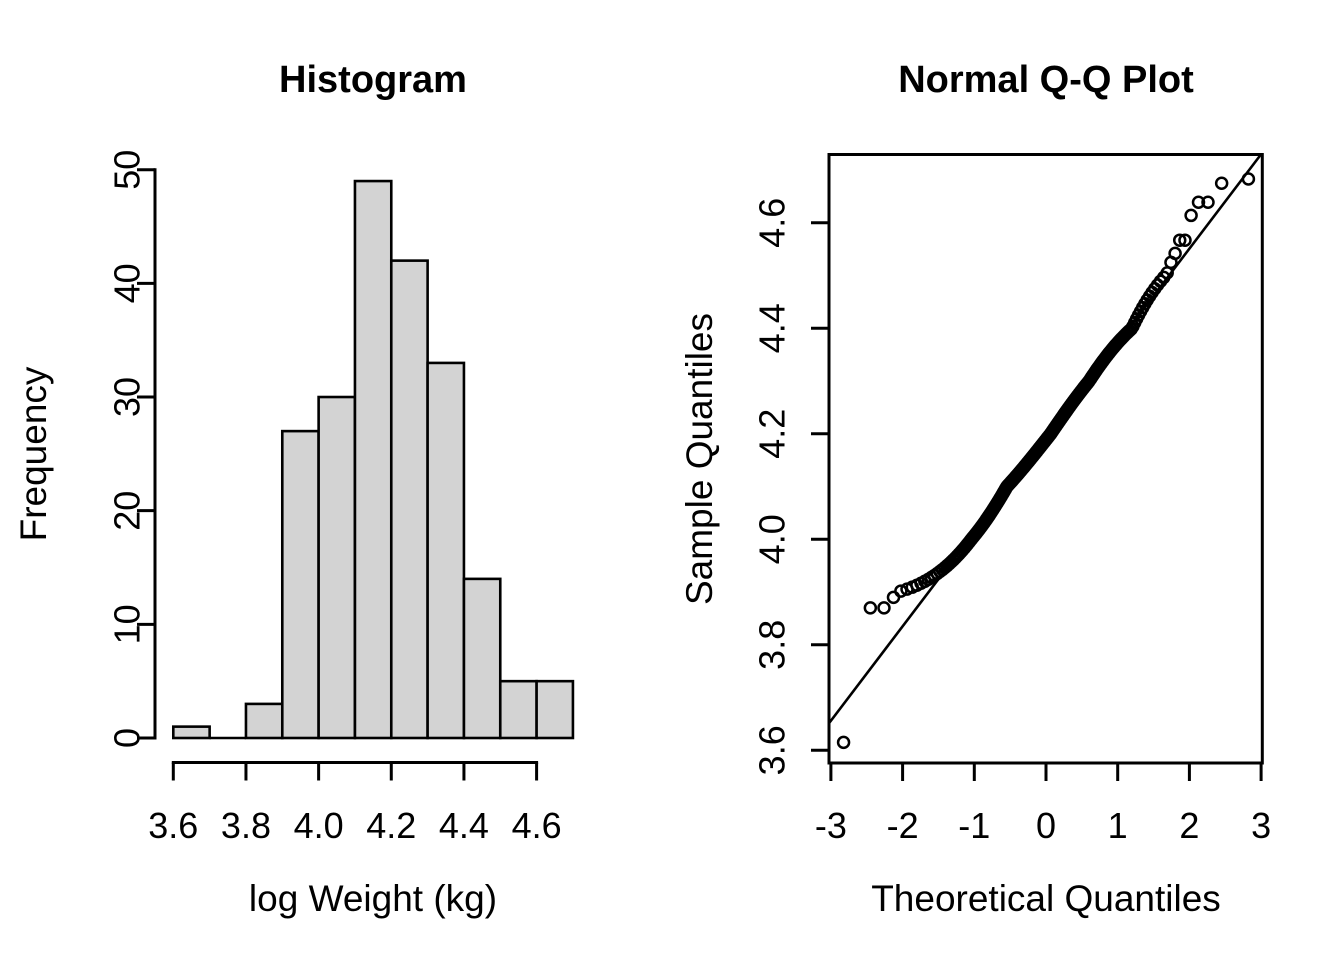  Describe the element at coordinates (127, 283) in the screenshot. I see `svg-text: 40` at that location.